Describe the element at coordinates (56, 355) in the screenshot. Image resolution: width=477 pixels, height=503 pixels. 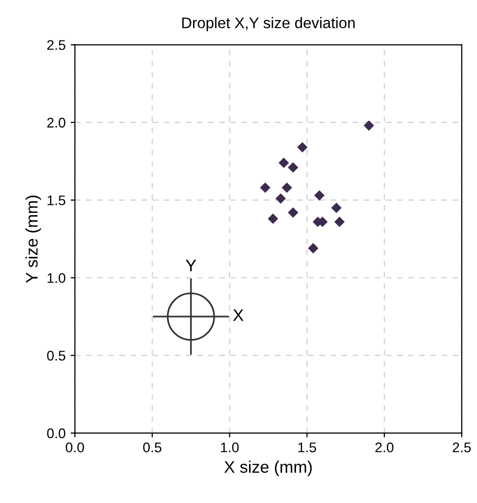
I see `y-tick-label: 0.5` at that location.